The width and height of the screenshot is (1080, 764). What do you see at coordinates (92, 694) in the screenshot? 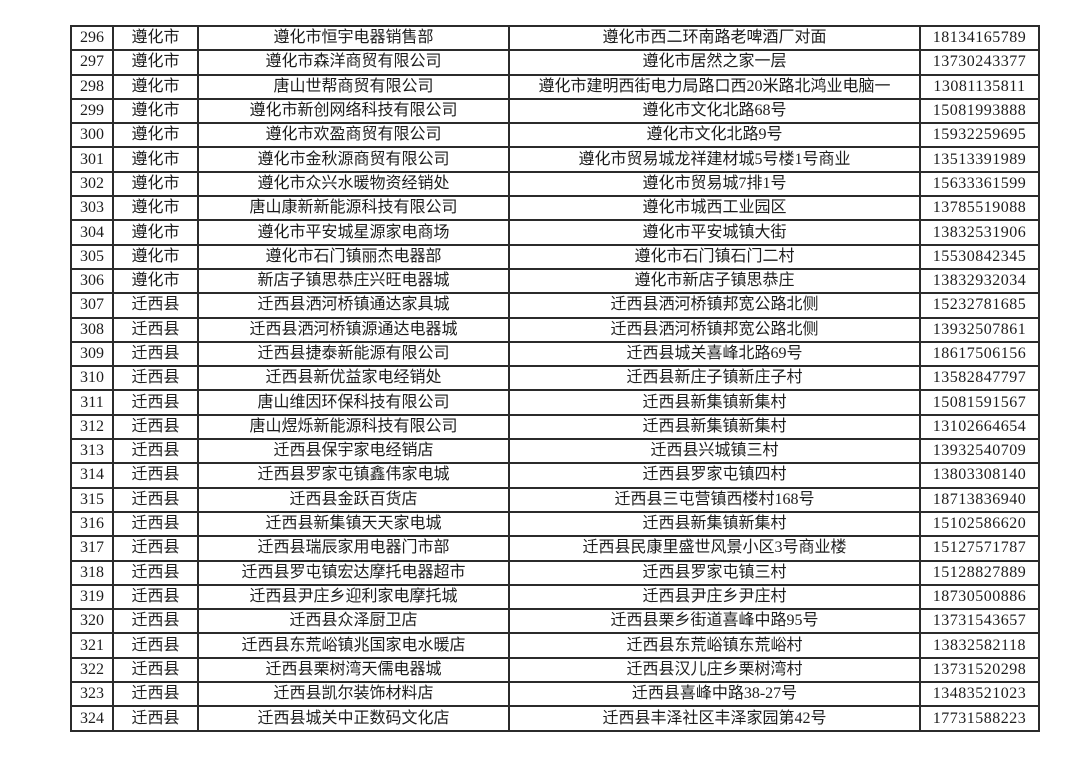
I see `row-number-cell: 323` at bounding box center [92, 694].